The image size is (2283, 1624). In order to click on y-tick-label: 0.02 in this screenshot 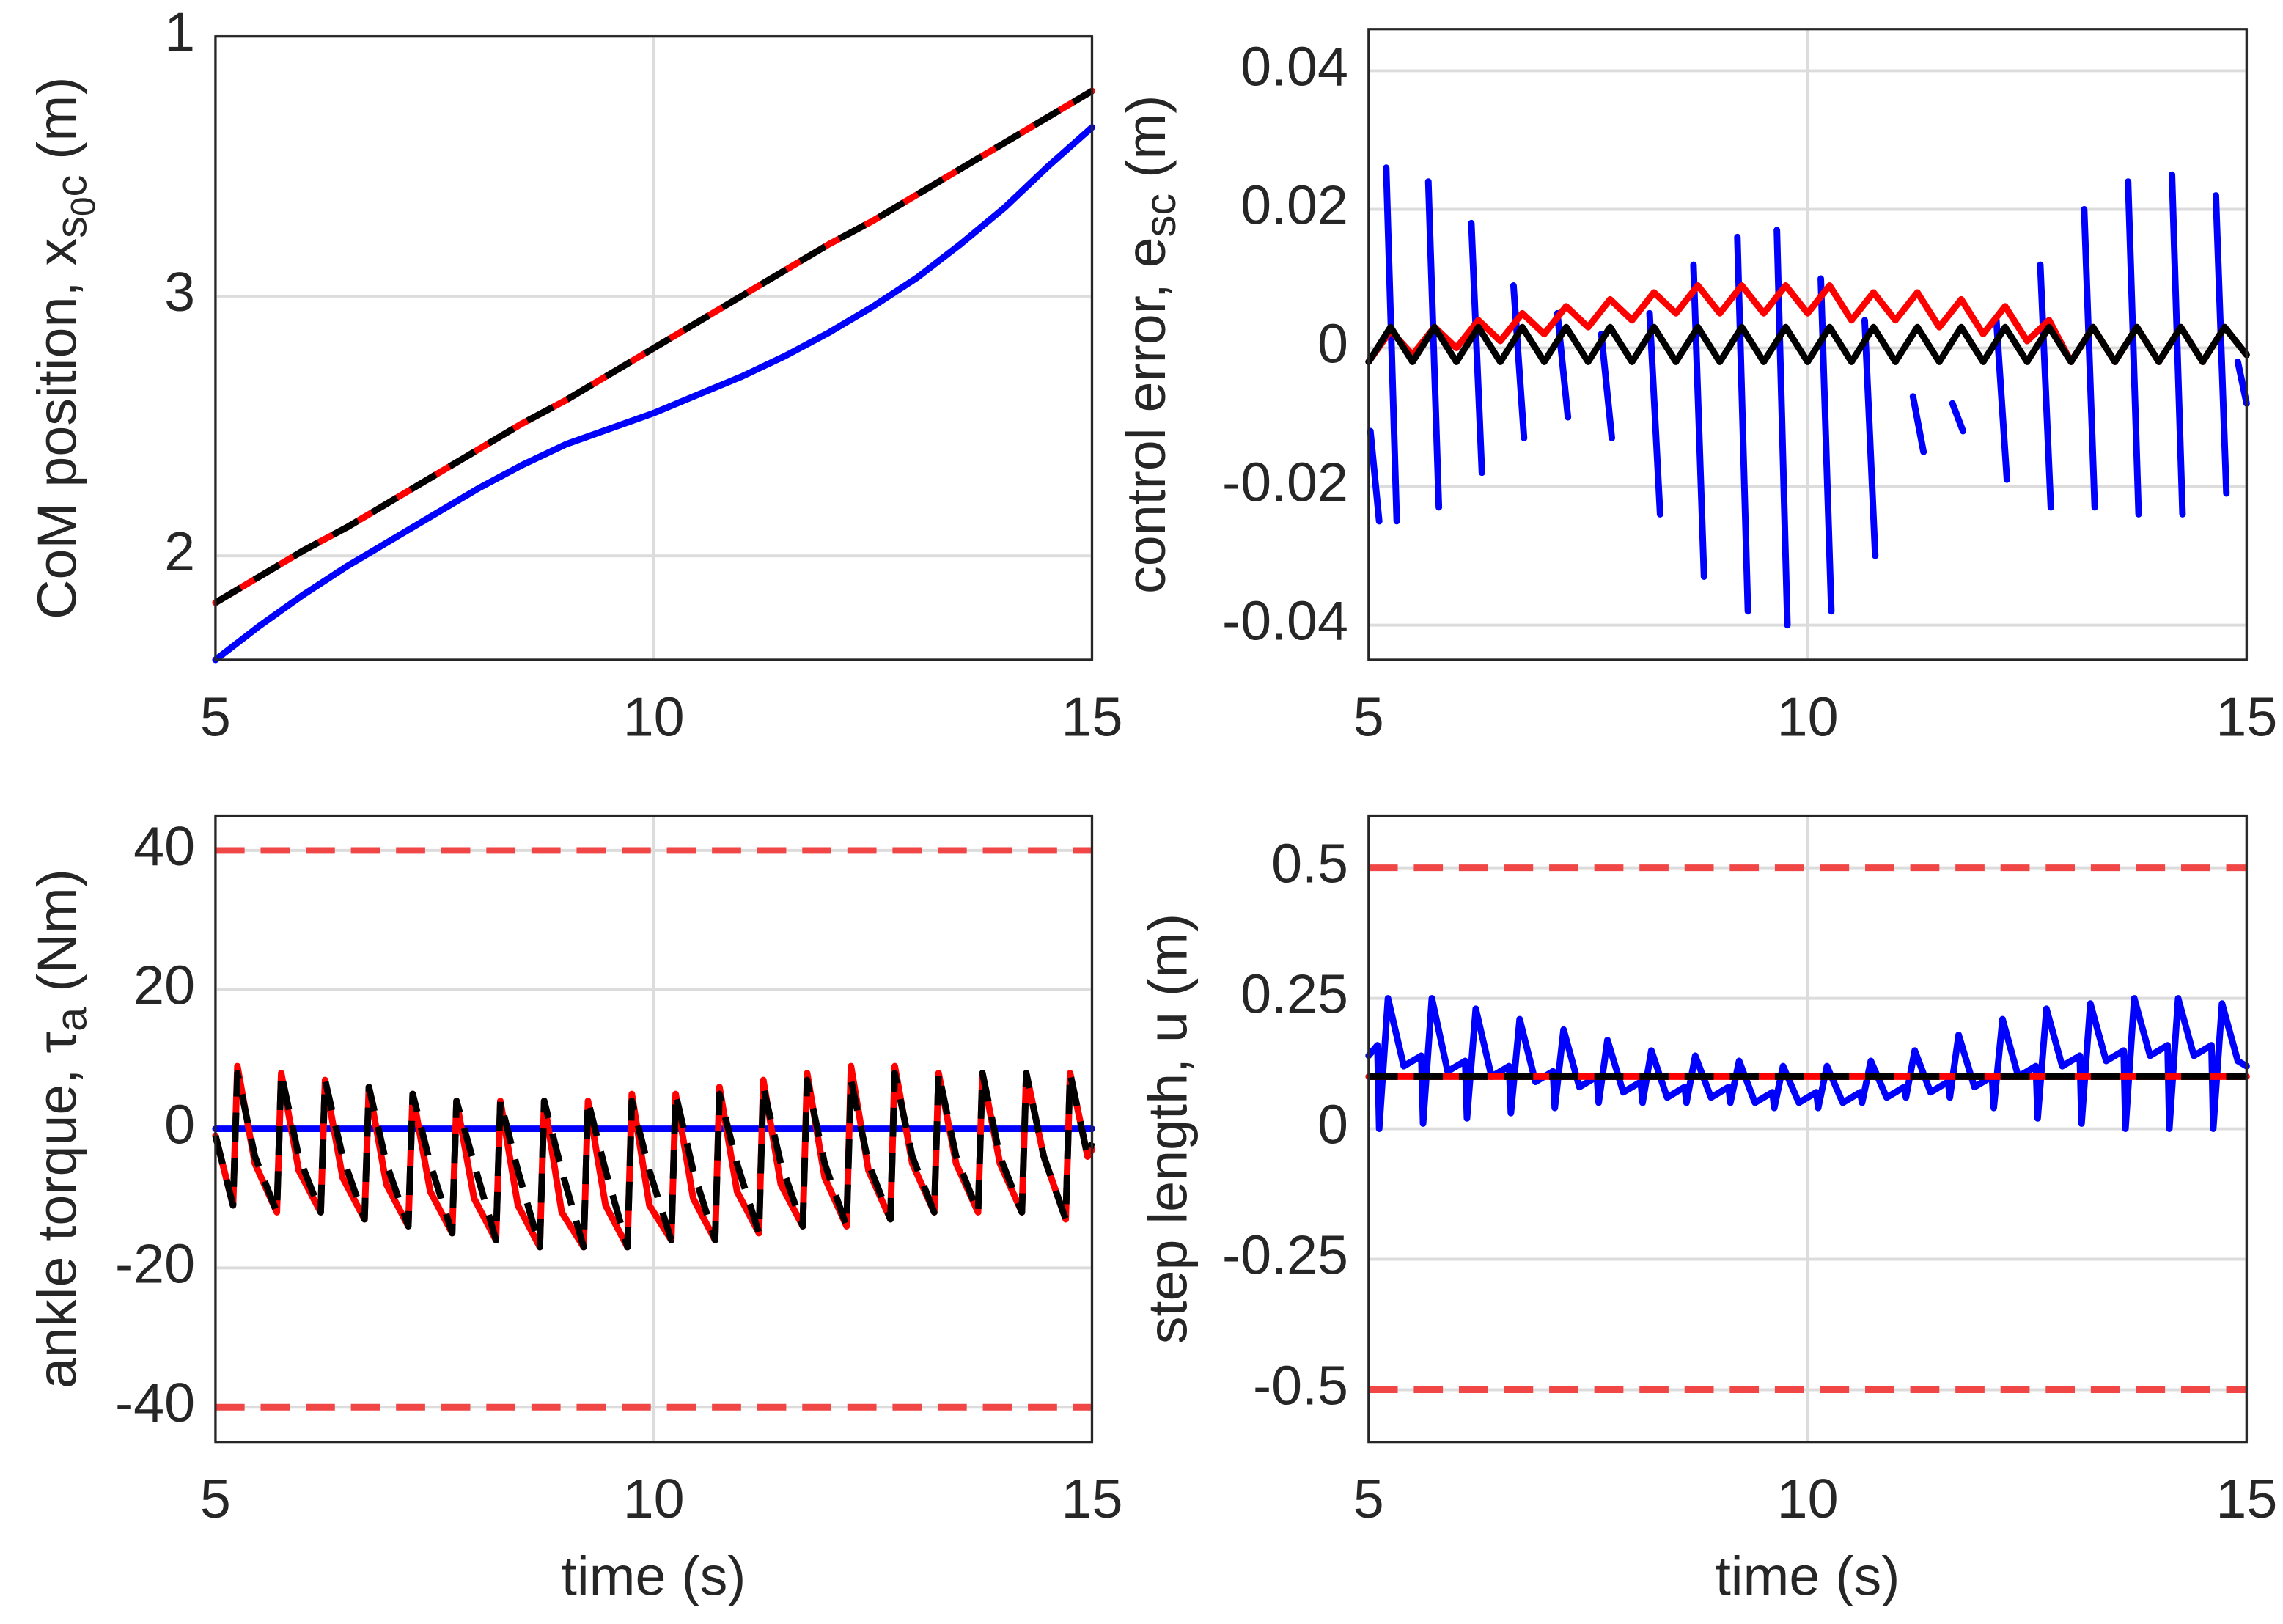, I will do `click(1294, 204)`.